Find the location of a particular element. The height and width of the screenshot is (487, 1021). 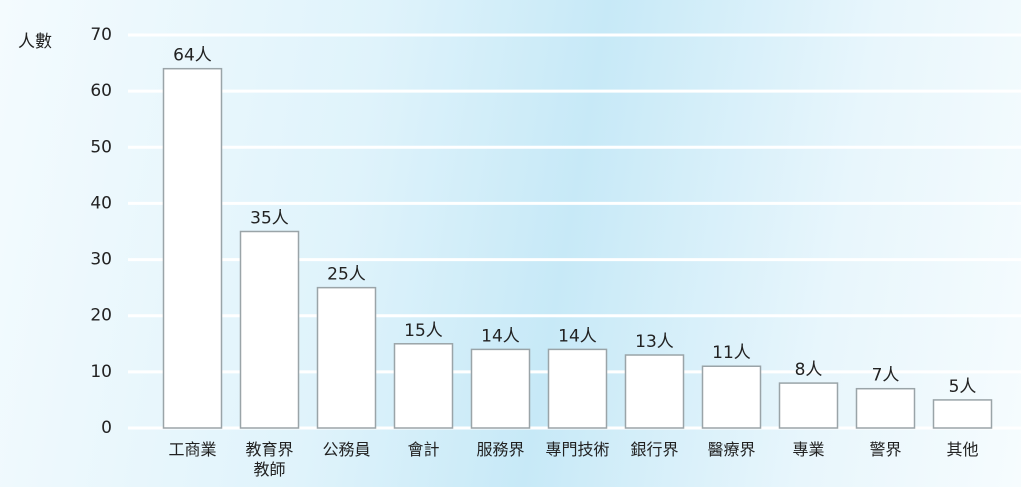

x-tick-label: 服務界 is located at coordinates (500, 449).